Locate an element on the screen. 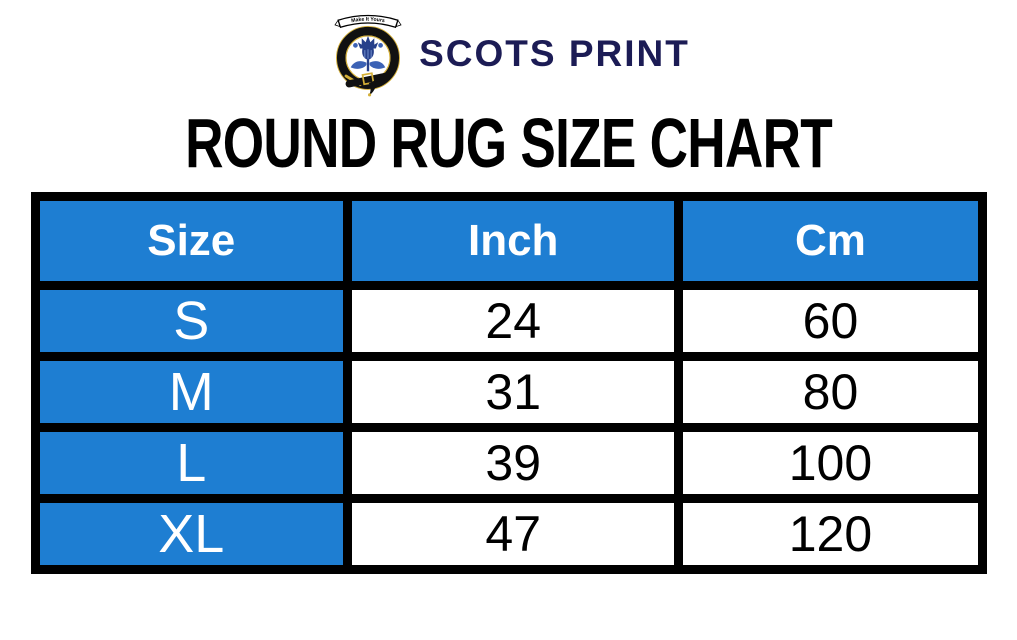 Image resolution: width=1017 pixels, height=640 pixels. cm-value: 80 is located at coordinates (830, 392).